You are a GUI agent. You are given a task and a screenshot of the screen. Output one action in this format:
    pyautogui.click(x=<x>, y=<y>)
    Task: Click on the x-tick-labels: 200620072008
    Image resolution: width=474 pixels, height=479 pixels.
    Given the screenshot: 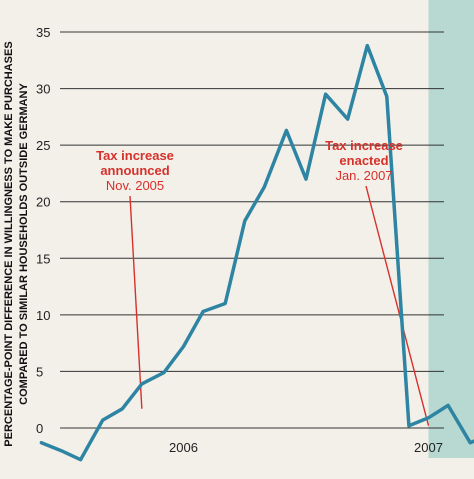 What is the action you would take?
    pyautogui.click(x=306, y=447)
    